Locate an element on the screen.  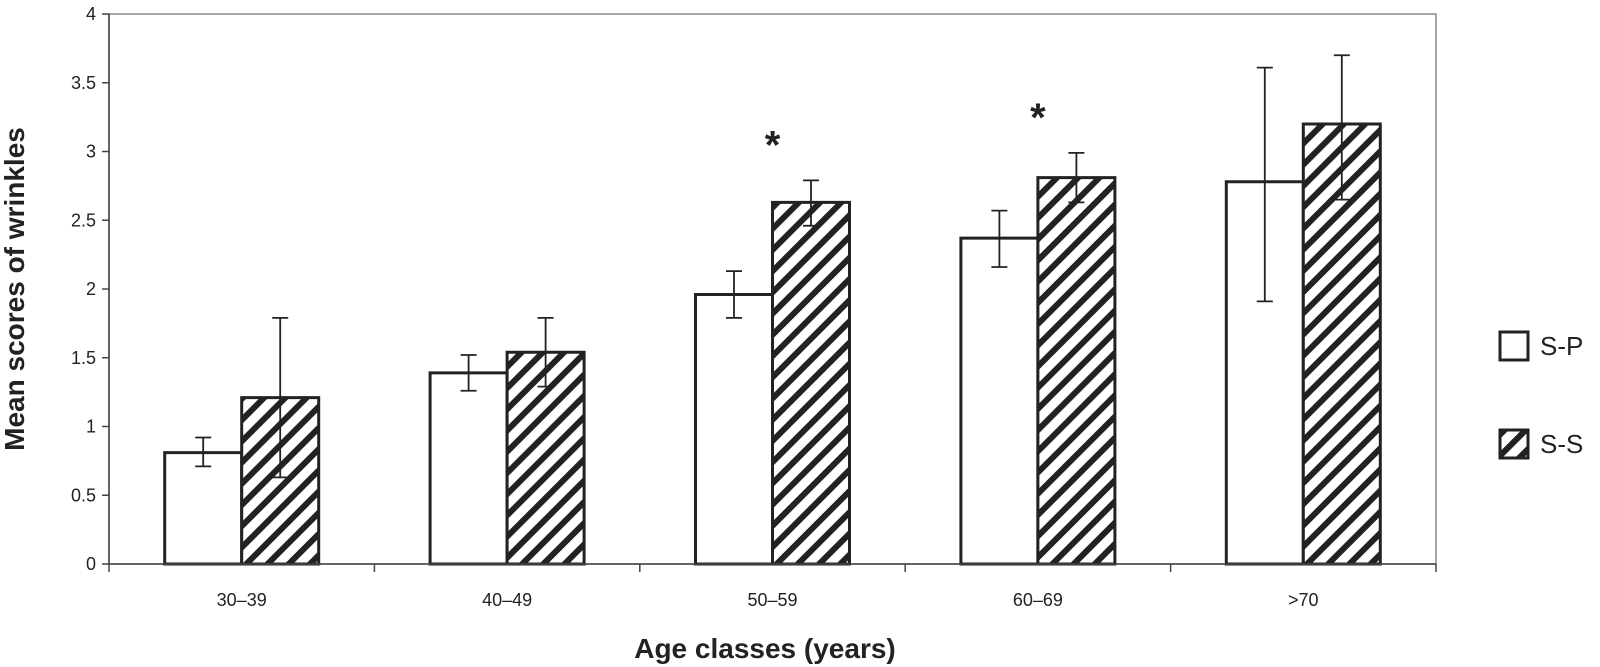
x-axis-title: Age classes (years) is located at coordinates (765, 648).